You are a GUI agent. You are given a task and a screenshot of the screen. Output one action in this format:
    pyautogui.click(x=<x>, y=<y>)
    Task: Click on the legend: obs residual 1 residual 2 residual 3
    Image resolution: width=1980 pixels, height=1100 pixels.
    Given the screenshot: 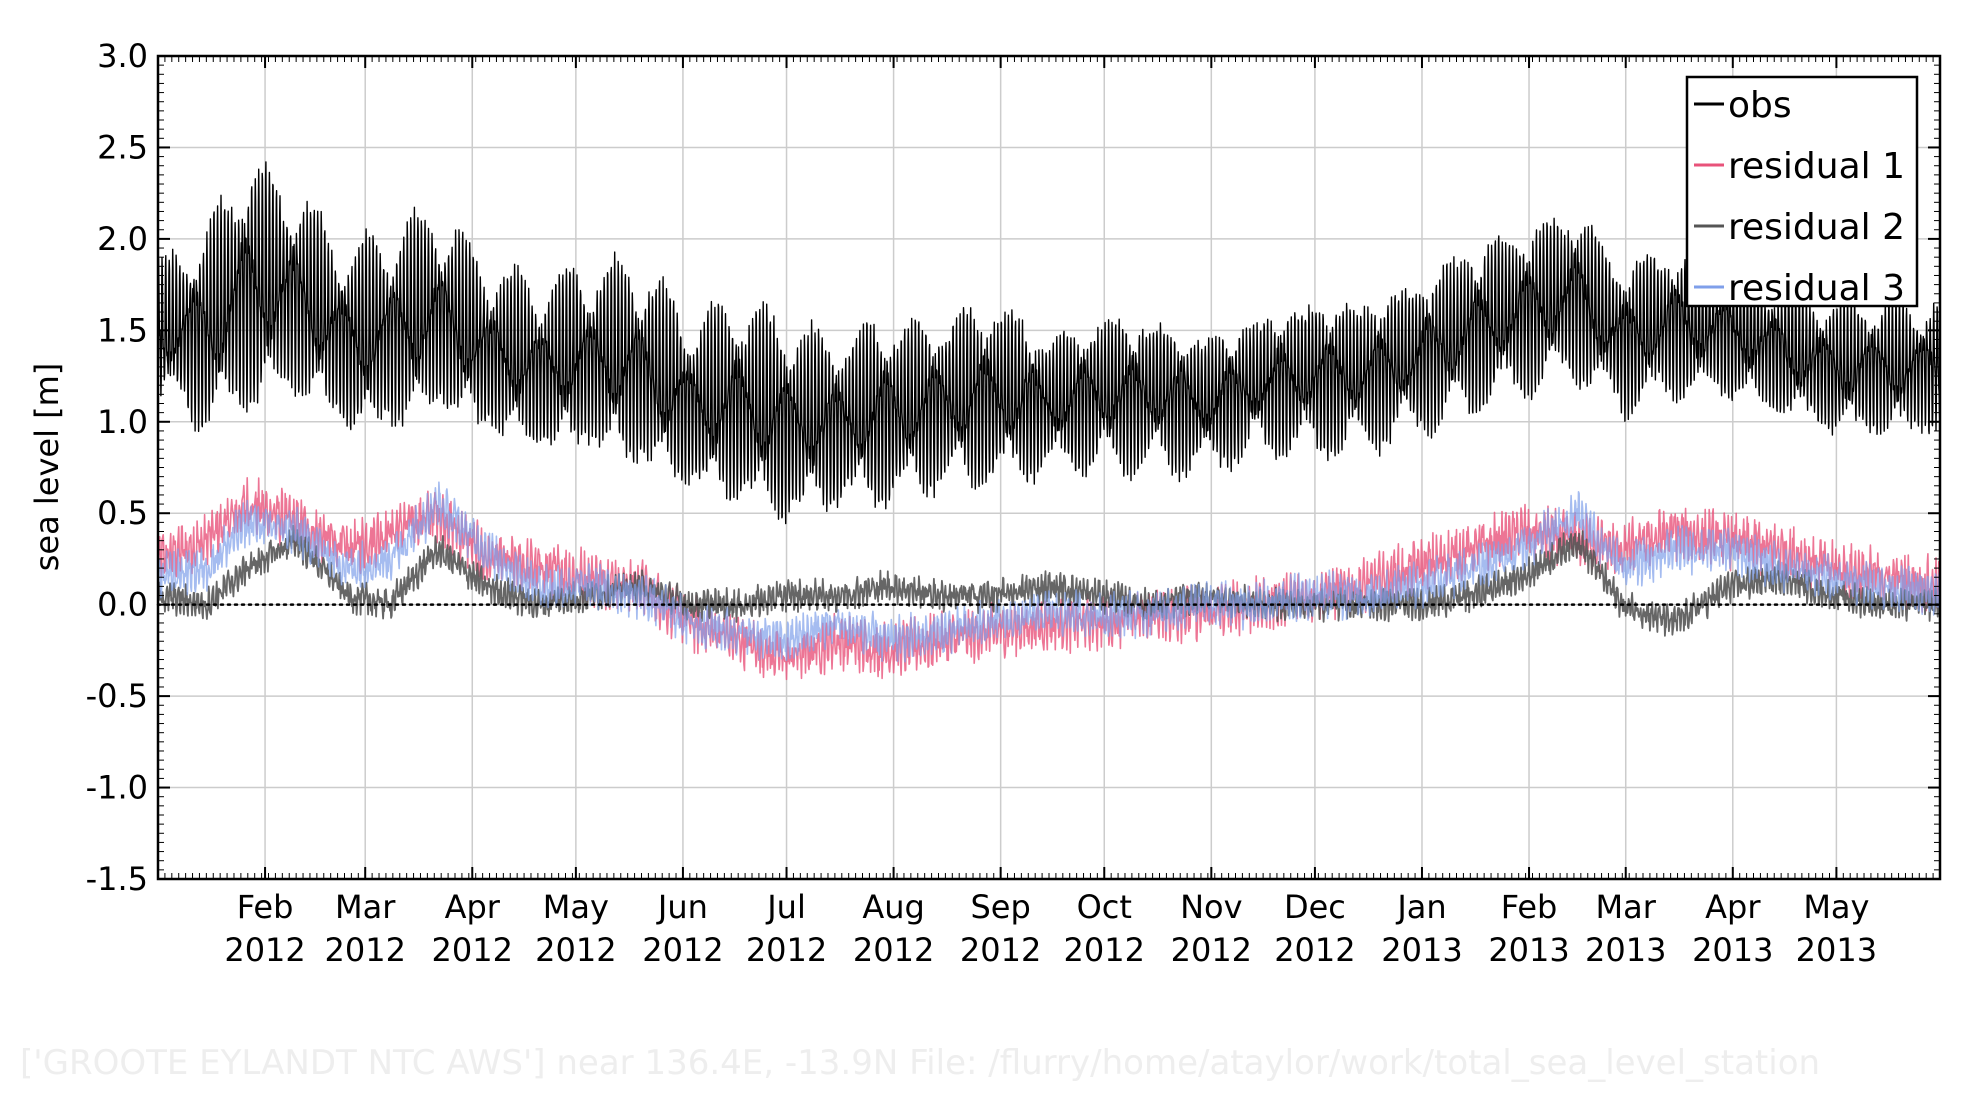 What is the action you would take?
    pyautogui.click(x=1802, y=192)
    